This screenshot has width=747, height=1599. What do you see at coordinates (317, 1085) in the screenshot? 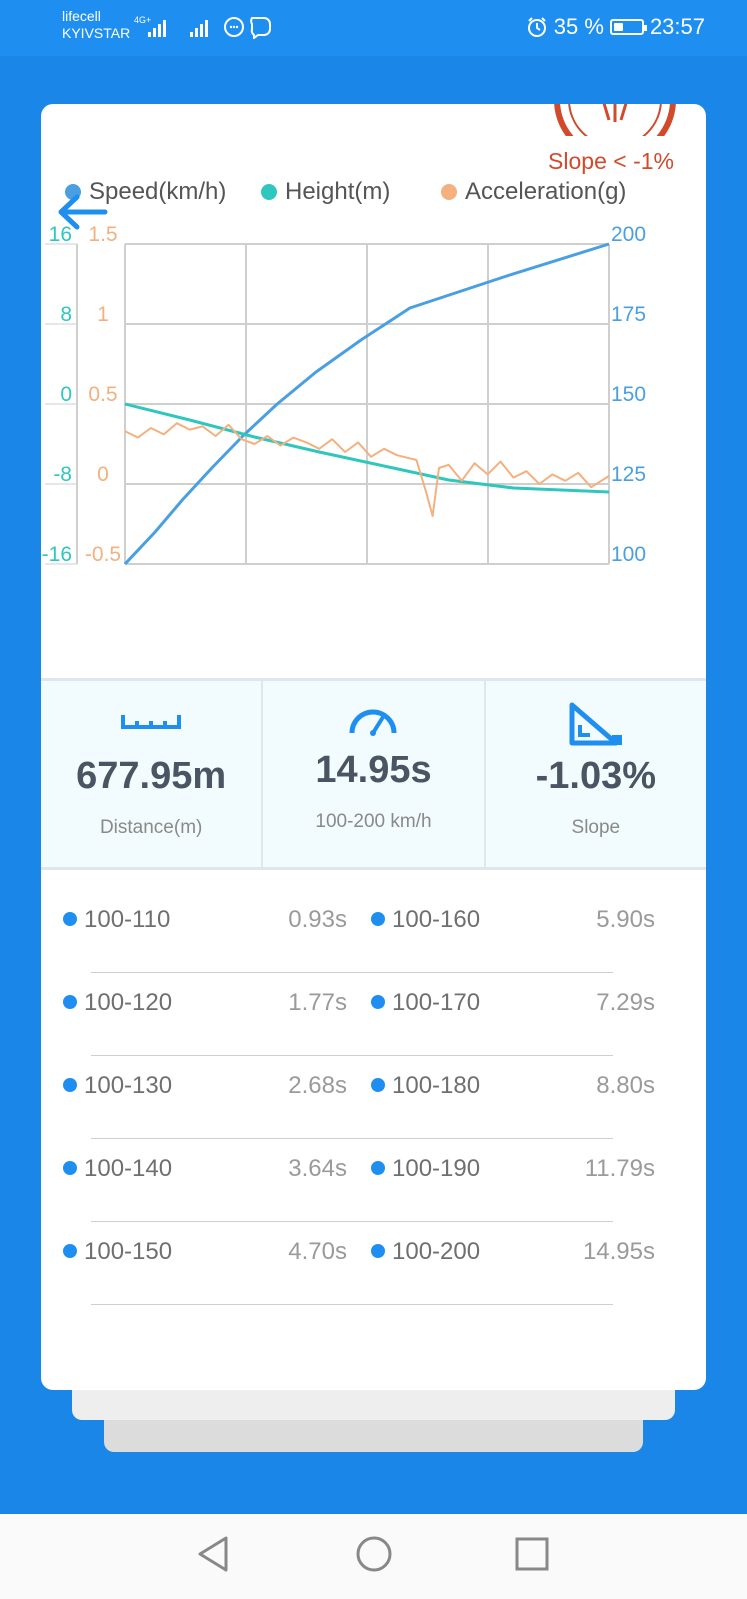
I see `split-time: 2.68s` at bounding box center [317, 1085].